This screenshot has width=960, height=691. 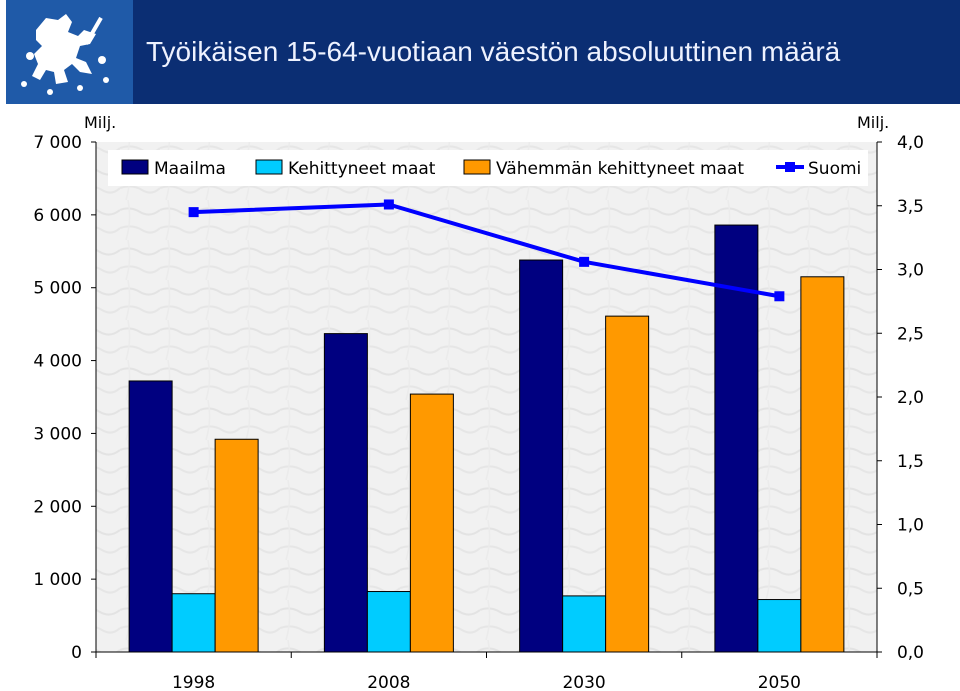 What do you see at coordinates (910, 462) in the screenshot?
I see `y-right-tick-label: 1,5` at bounding box center [910, 462].